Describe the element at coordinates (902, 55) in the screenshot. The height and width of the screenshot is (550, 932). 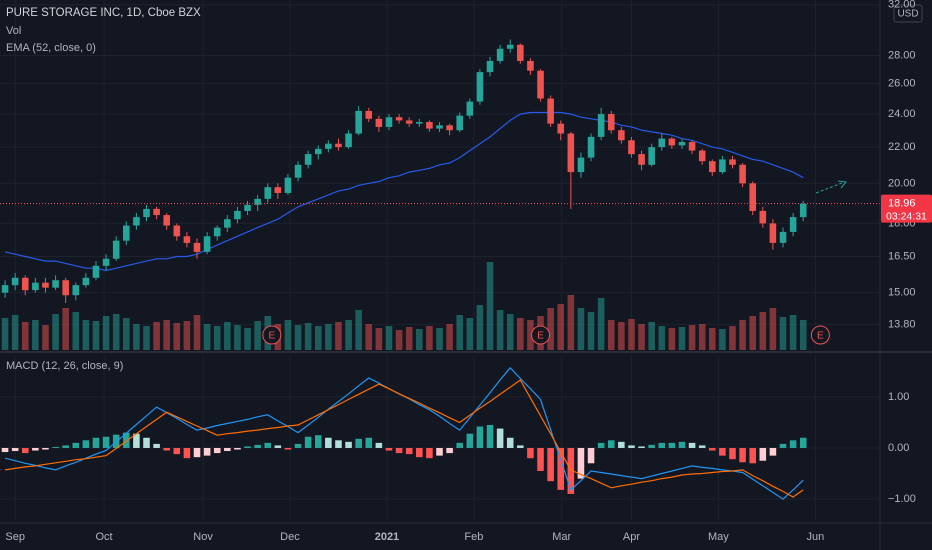
I see `y-tick-label: 28.00` at that location.